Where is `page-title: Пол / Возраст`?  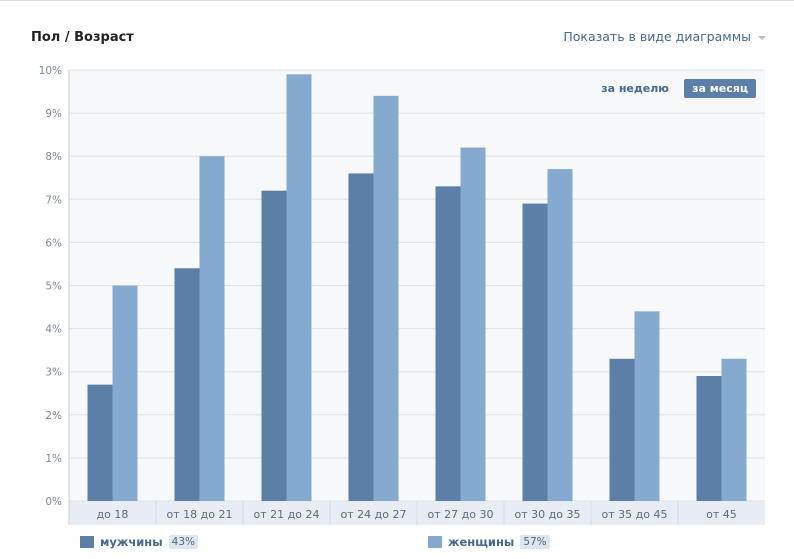
page-title: Пол / Возраст is located at coordinates (82, 37).